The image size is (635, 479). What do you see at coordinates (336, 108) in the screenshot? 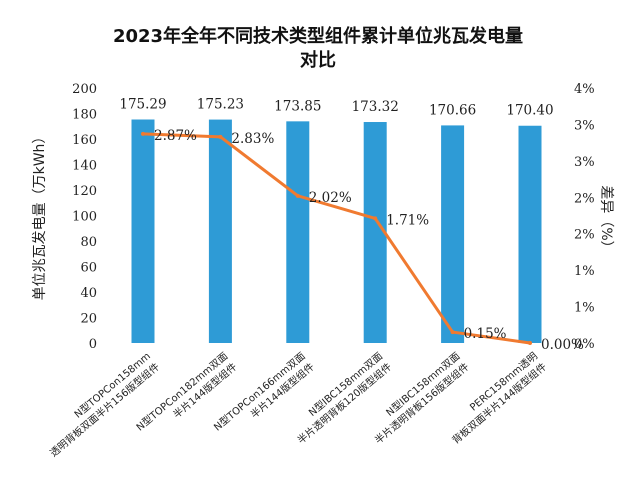
I see `bar-value-labels: 175.29 175.23 173.85 173.32 170.66 170.40` at bounding box center [336, 108].